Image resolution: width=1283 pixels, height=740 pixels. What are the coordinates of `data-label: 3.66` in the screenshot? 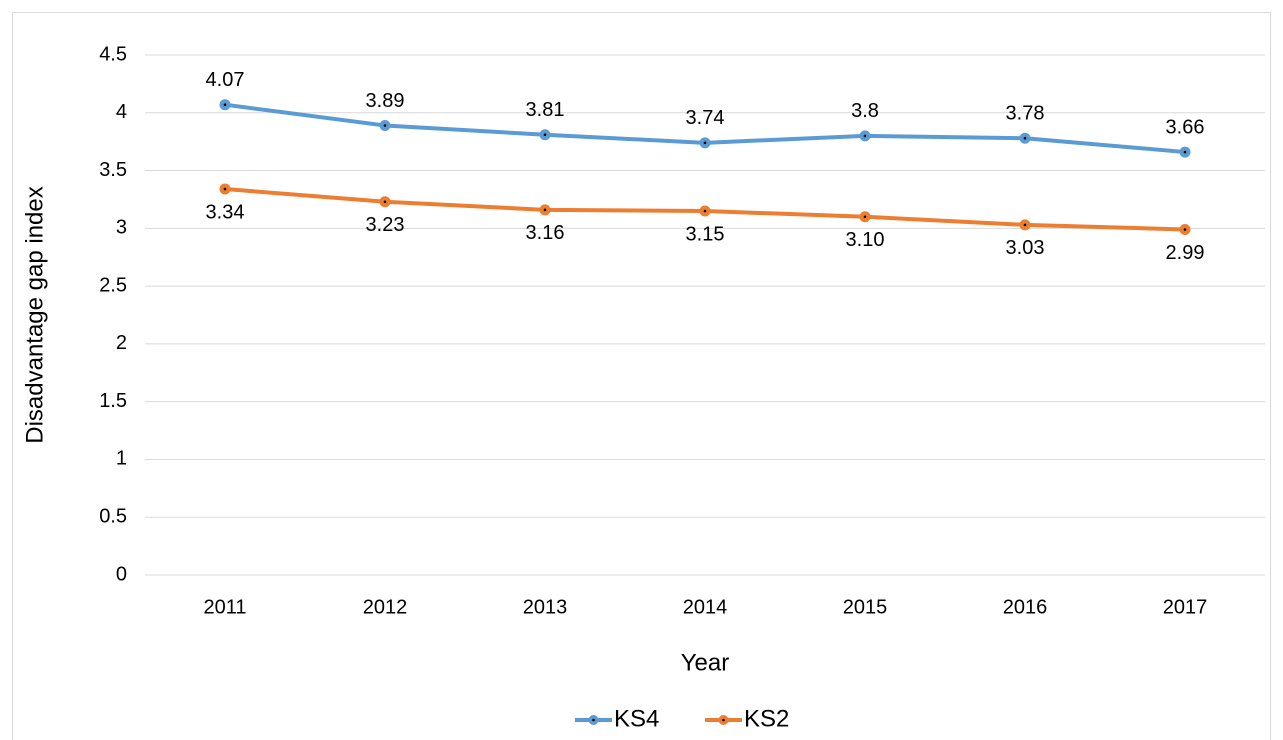 It's located at (1185, 127).